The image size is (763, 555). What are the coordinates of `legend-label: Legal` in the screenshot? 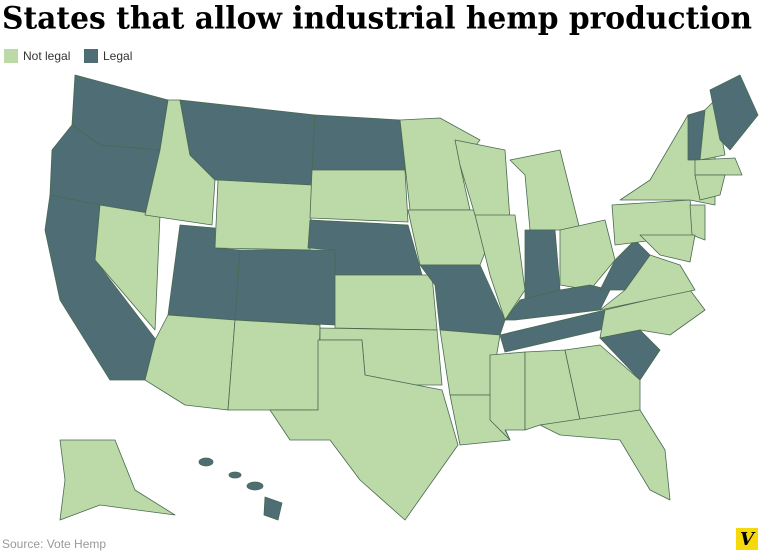 It's located at (117, 56).